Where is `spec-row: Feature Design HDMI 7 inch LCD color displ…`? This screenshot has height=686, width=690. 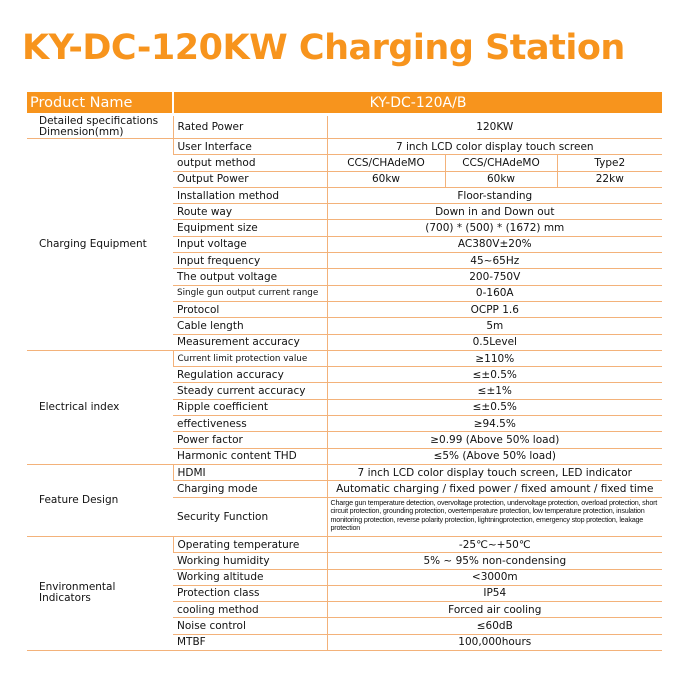 spec-row: Feature Design HDMI 7 inch LCD color displ… is located at coordinates (345, 500).